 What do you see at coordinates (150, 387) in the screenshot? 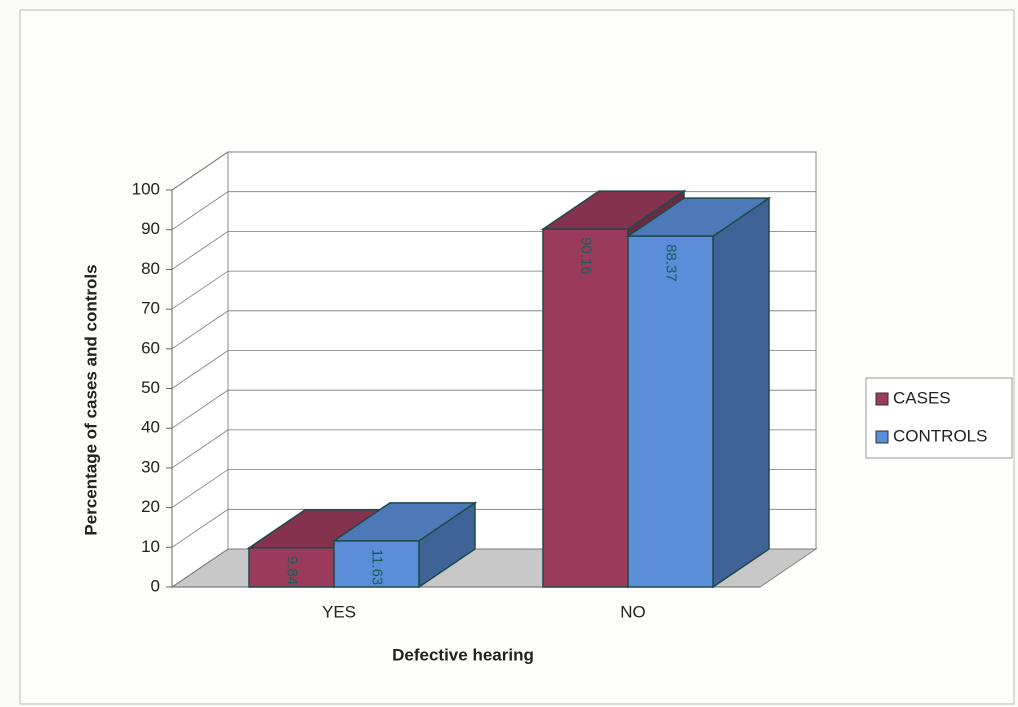
I see `y-tick-label: 50` at bounding box center [150, 387].